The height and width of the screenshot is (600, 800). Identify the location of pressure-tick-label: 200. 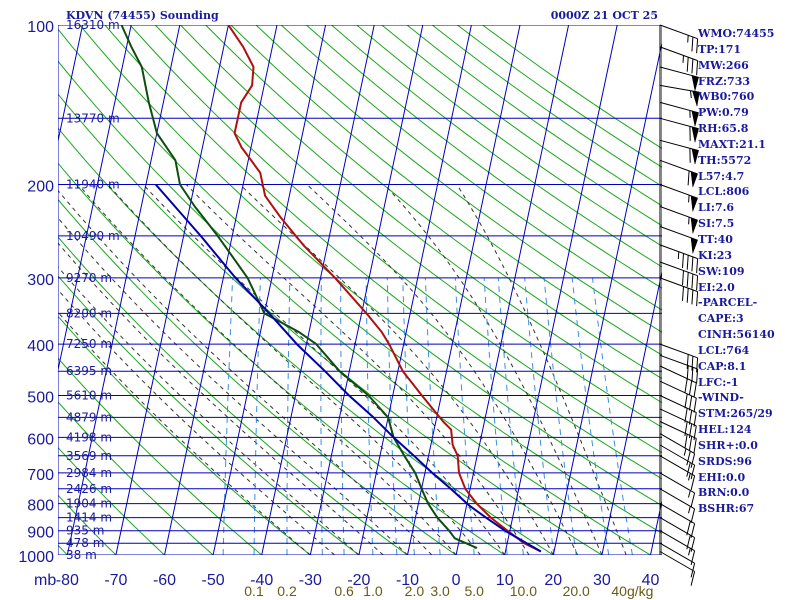
(40, 187).